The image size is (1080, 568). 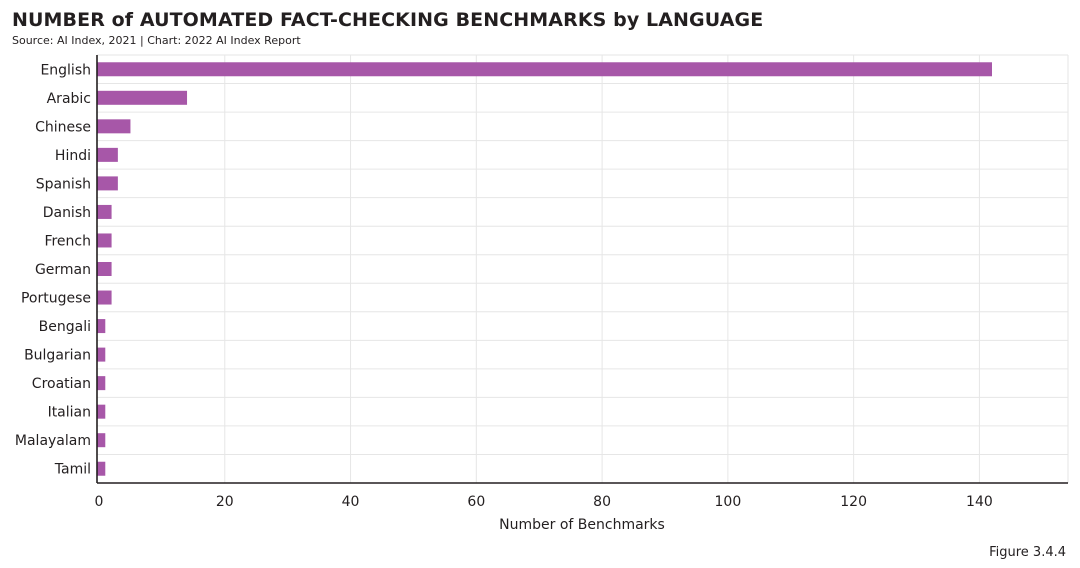 What do you see at coordinates (63, 184) in the screenshot?
I see `category-label: Spanish` at bounding box center [63, 184].